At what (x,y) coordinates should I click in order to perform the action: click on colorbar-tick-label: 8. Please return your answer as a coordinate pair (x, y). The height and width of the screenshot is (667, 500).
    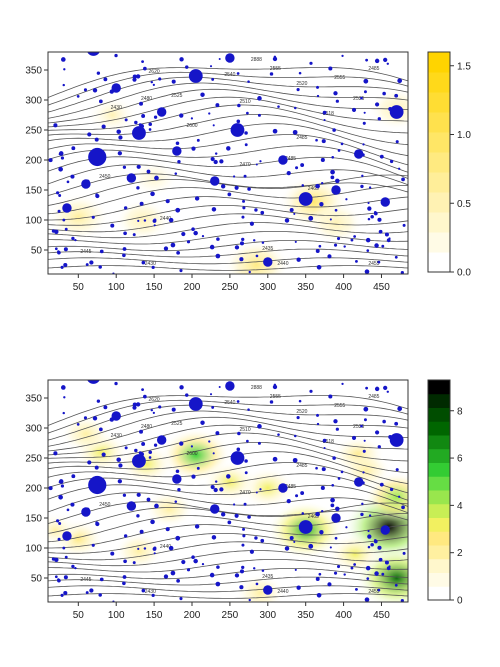
    Looking at the image, I should click on (460, 411).